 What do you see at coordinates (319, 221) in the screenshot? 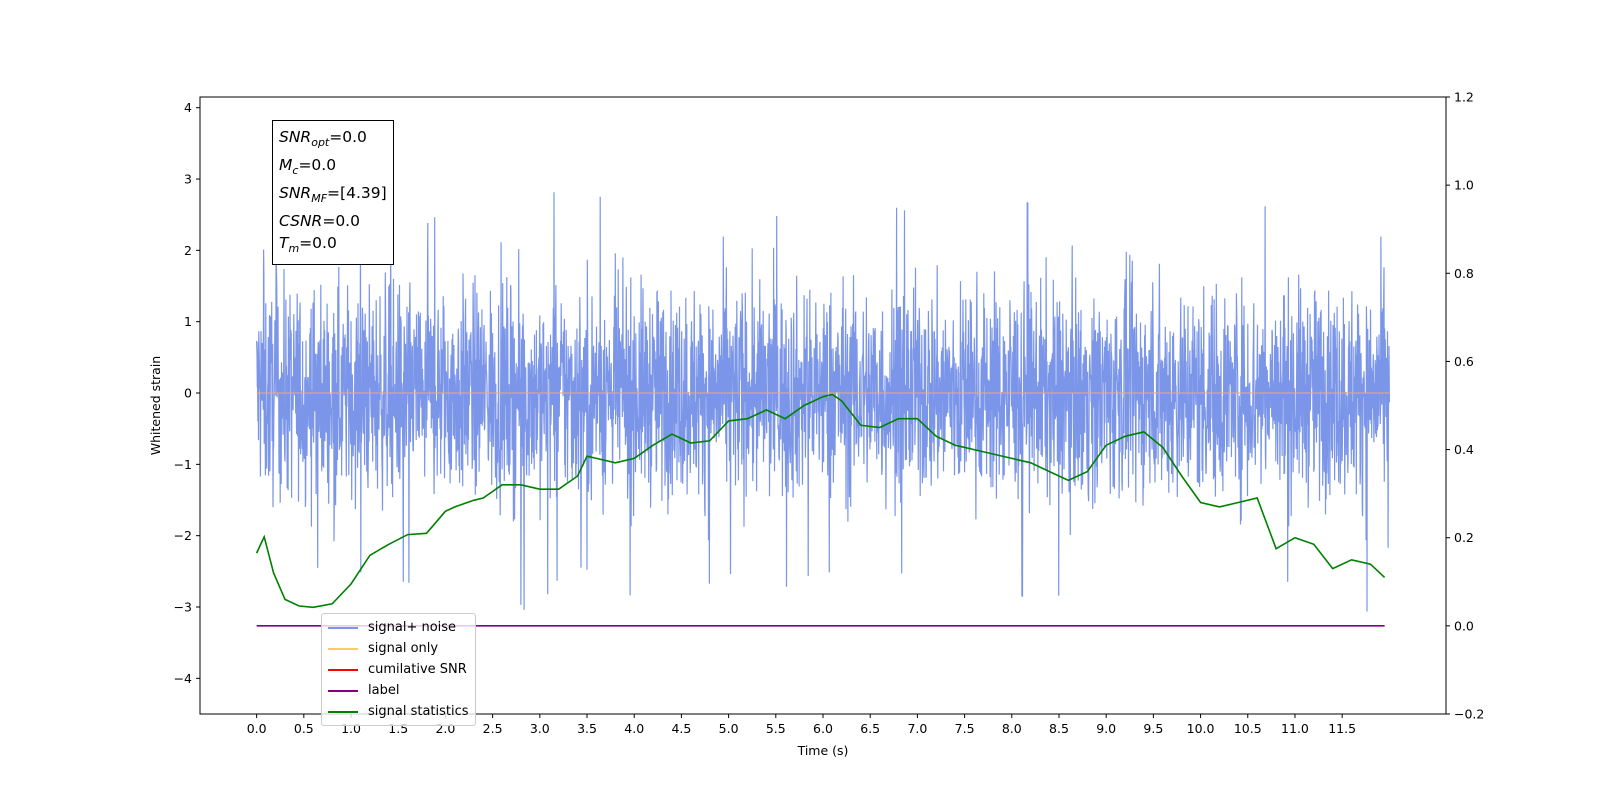
I see `csnr-text: CSNR=0.0` at bounding box center [319, 221].